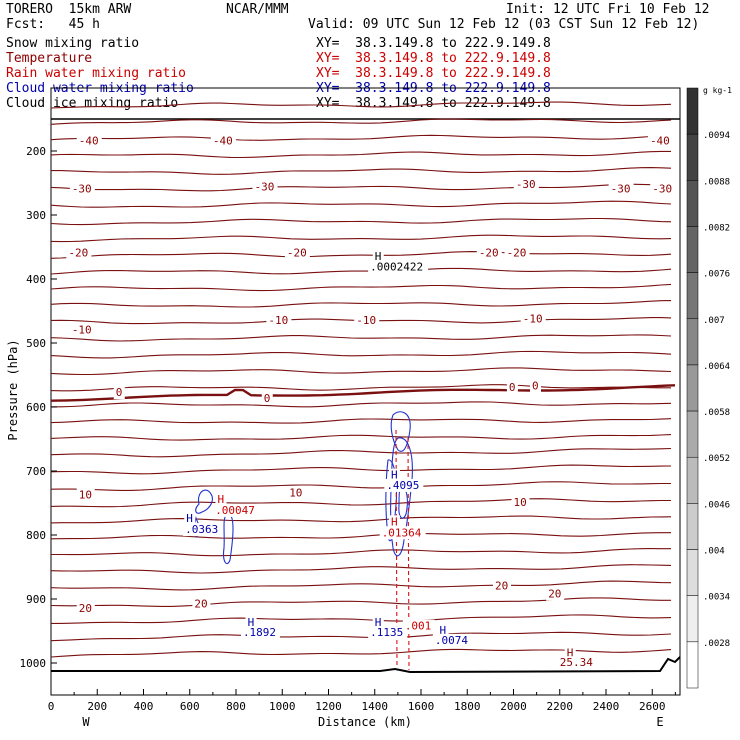 This screenshot has height=740, width=740. I want to click on y-tick-label: 1000, so click(33, 663).